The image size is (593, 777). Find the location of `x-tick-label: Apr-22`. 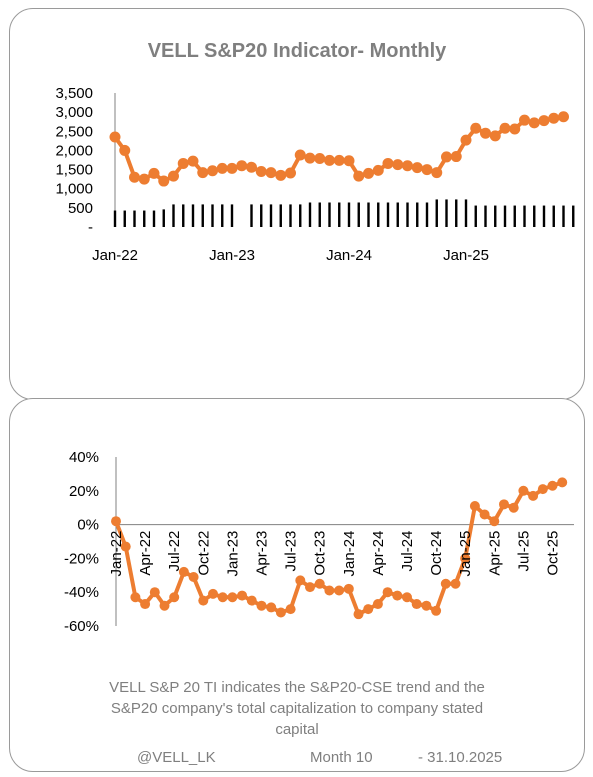

x-tick-label: Apr-22 is located at coordinates (145, 553).